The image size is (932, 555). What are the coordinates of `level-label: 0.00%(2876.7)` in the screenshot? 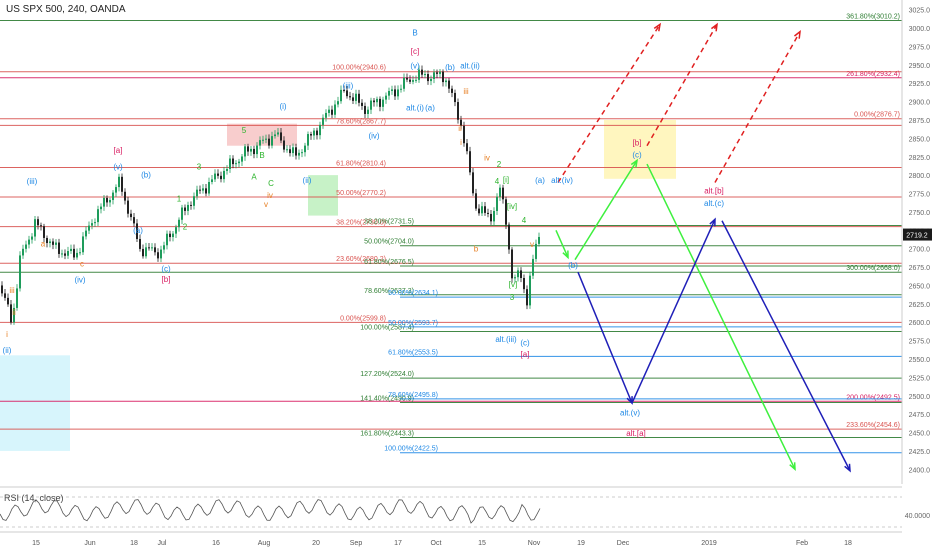 It's located at (877, 115).